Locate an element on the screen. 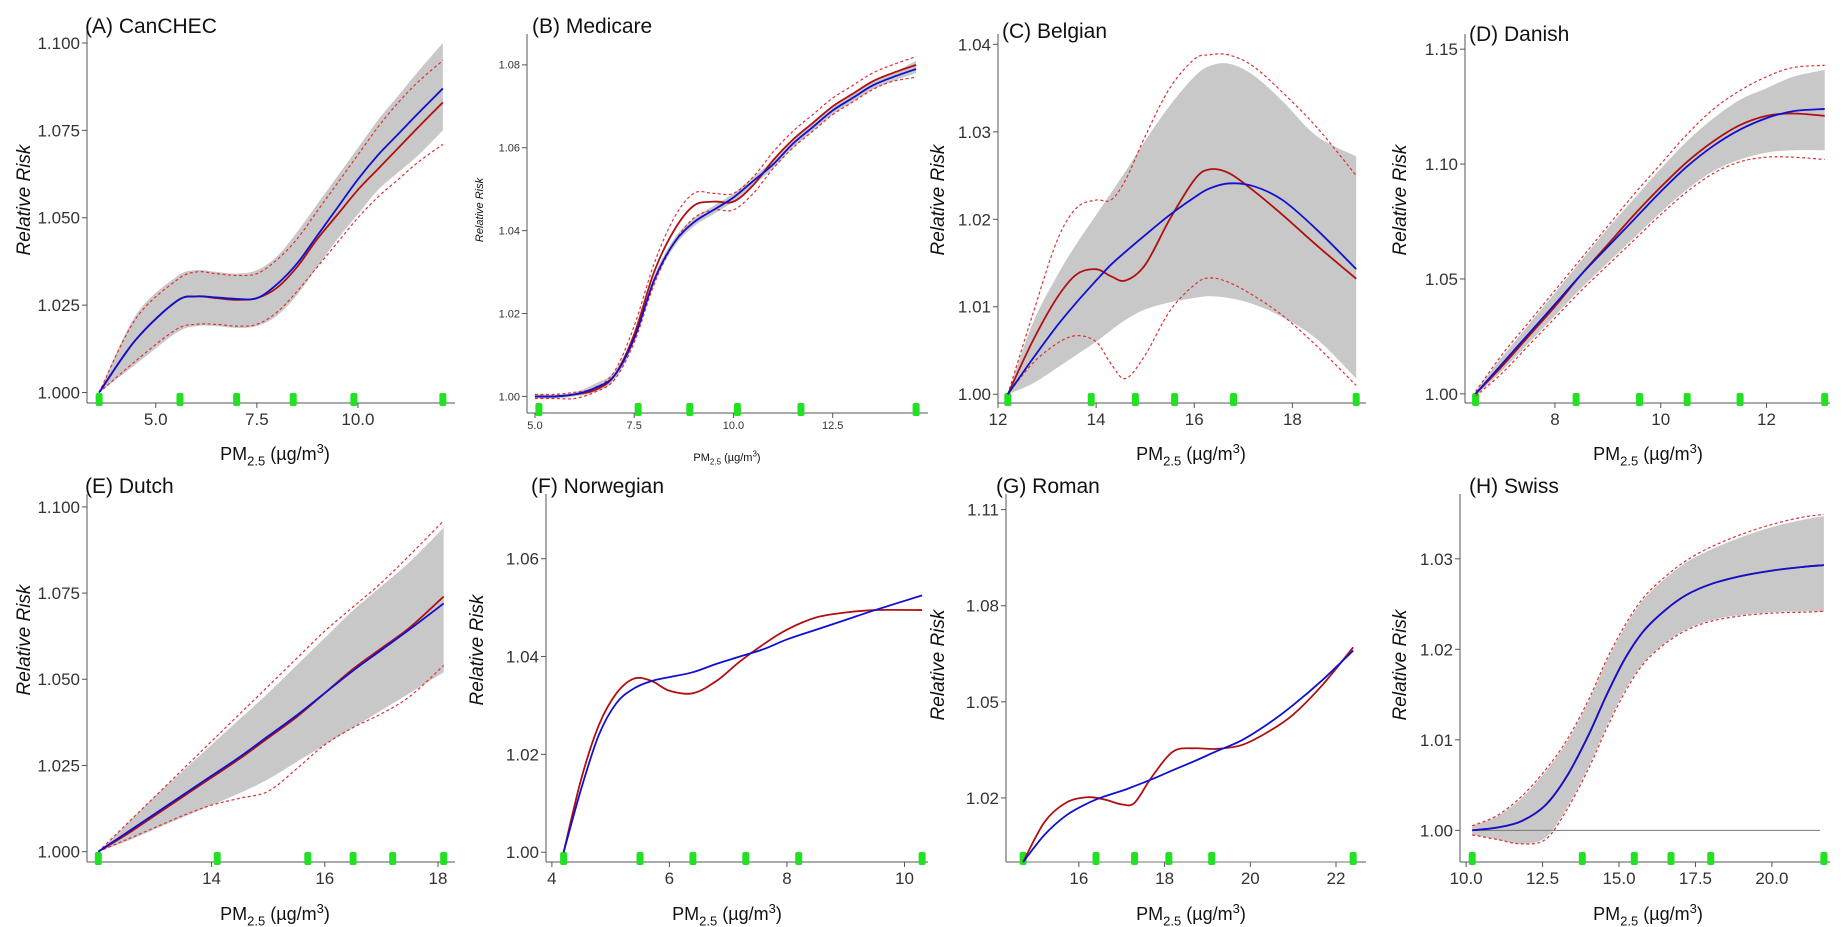 Image resolution: width=1847 pixels, height=927 pixels. chart-chart-3-ytick-label: 1.00 is located at coordinates (1441, 394).